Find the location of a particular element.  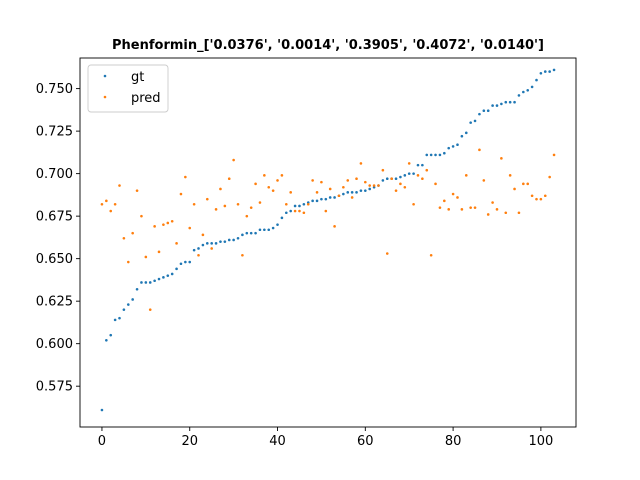

legend-label-pred: pred is located at coordinates (146, 98).